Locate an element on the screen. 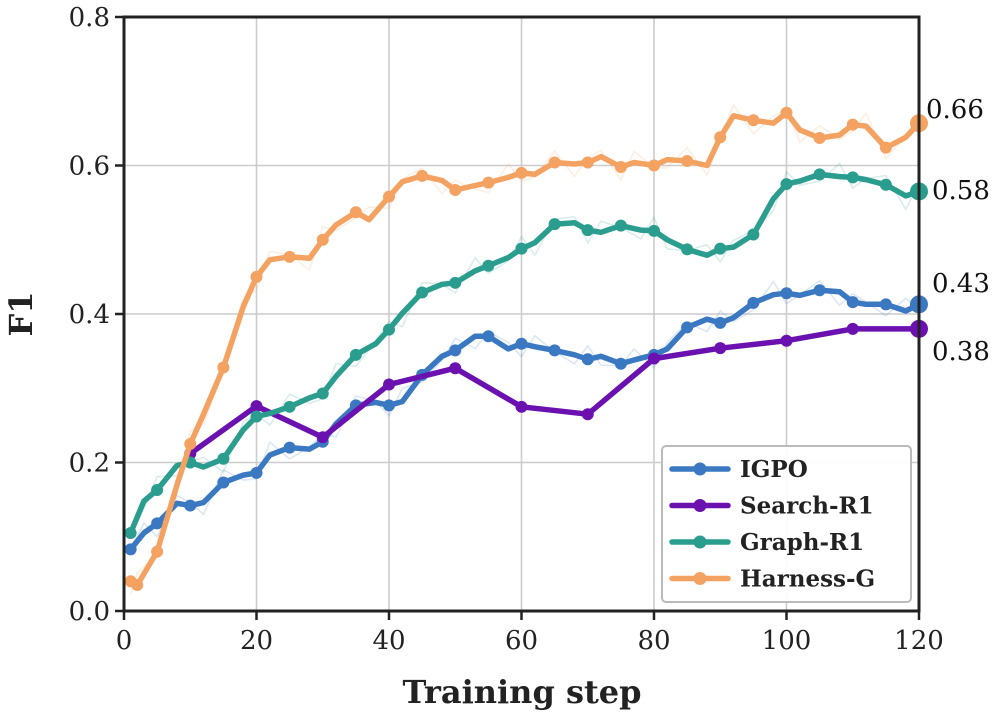 This screenshot has width=998, height=718. end-labels: 0.43 0.38 0.58 0.66 is located at coordinates (958, 231).